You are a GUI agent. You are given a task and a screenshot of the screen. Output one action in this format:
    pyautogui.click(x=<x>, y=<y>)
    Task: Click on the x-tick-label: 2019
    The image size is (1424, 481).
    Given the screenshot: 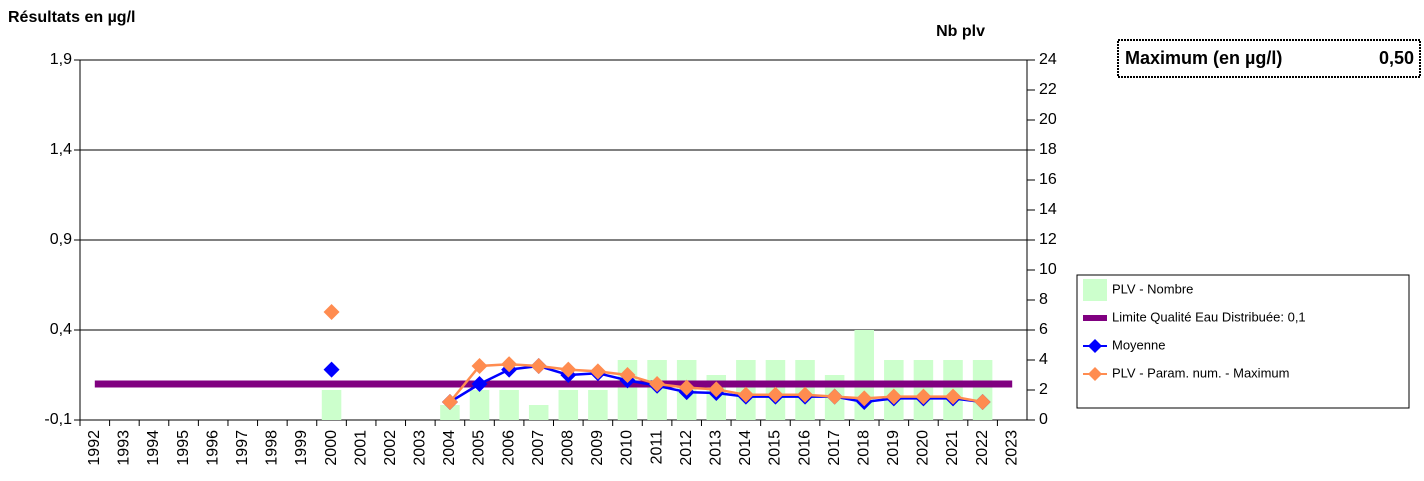 What is the action you would take?
    pyautogui.click(x=893, y=448)
    